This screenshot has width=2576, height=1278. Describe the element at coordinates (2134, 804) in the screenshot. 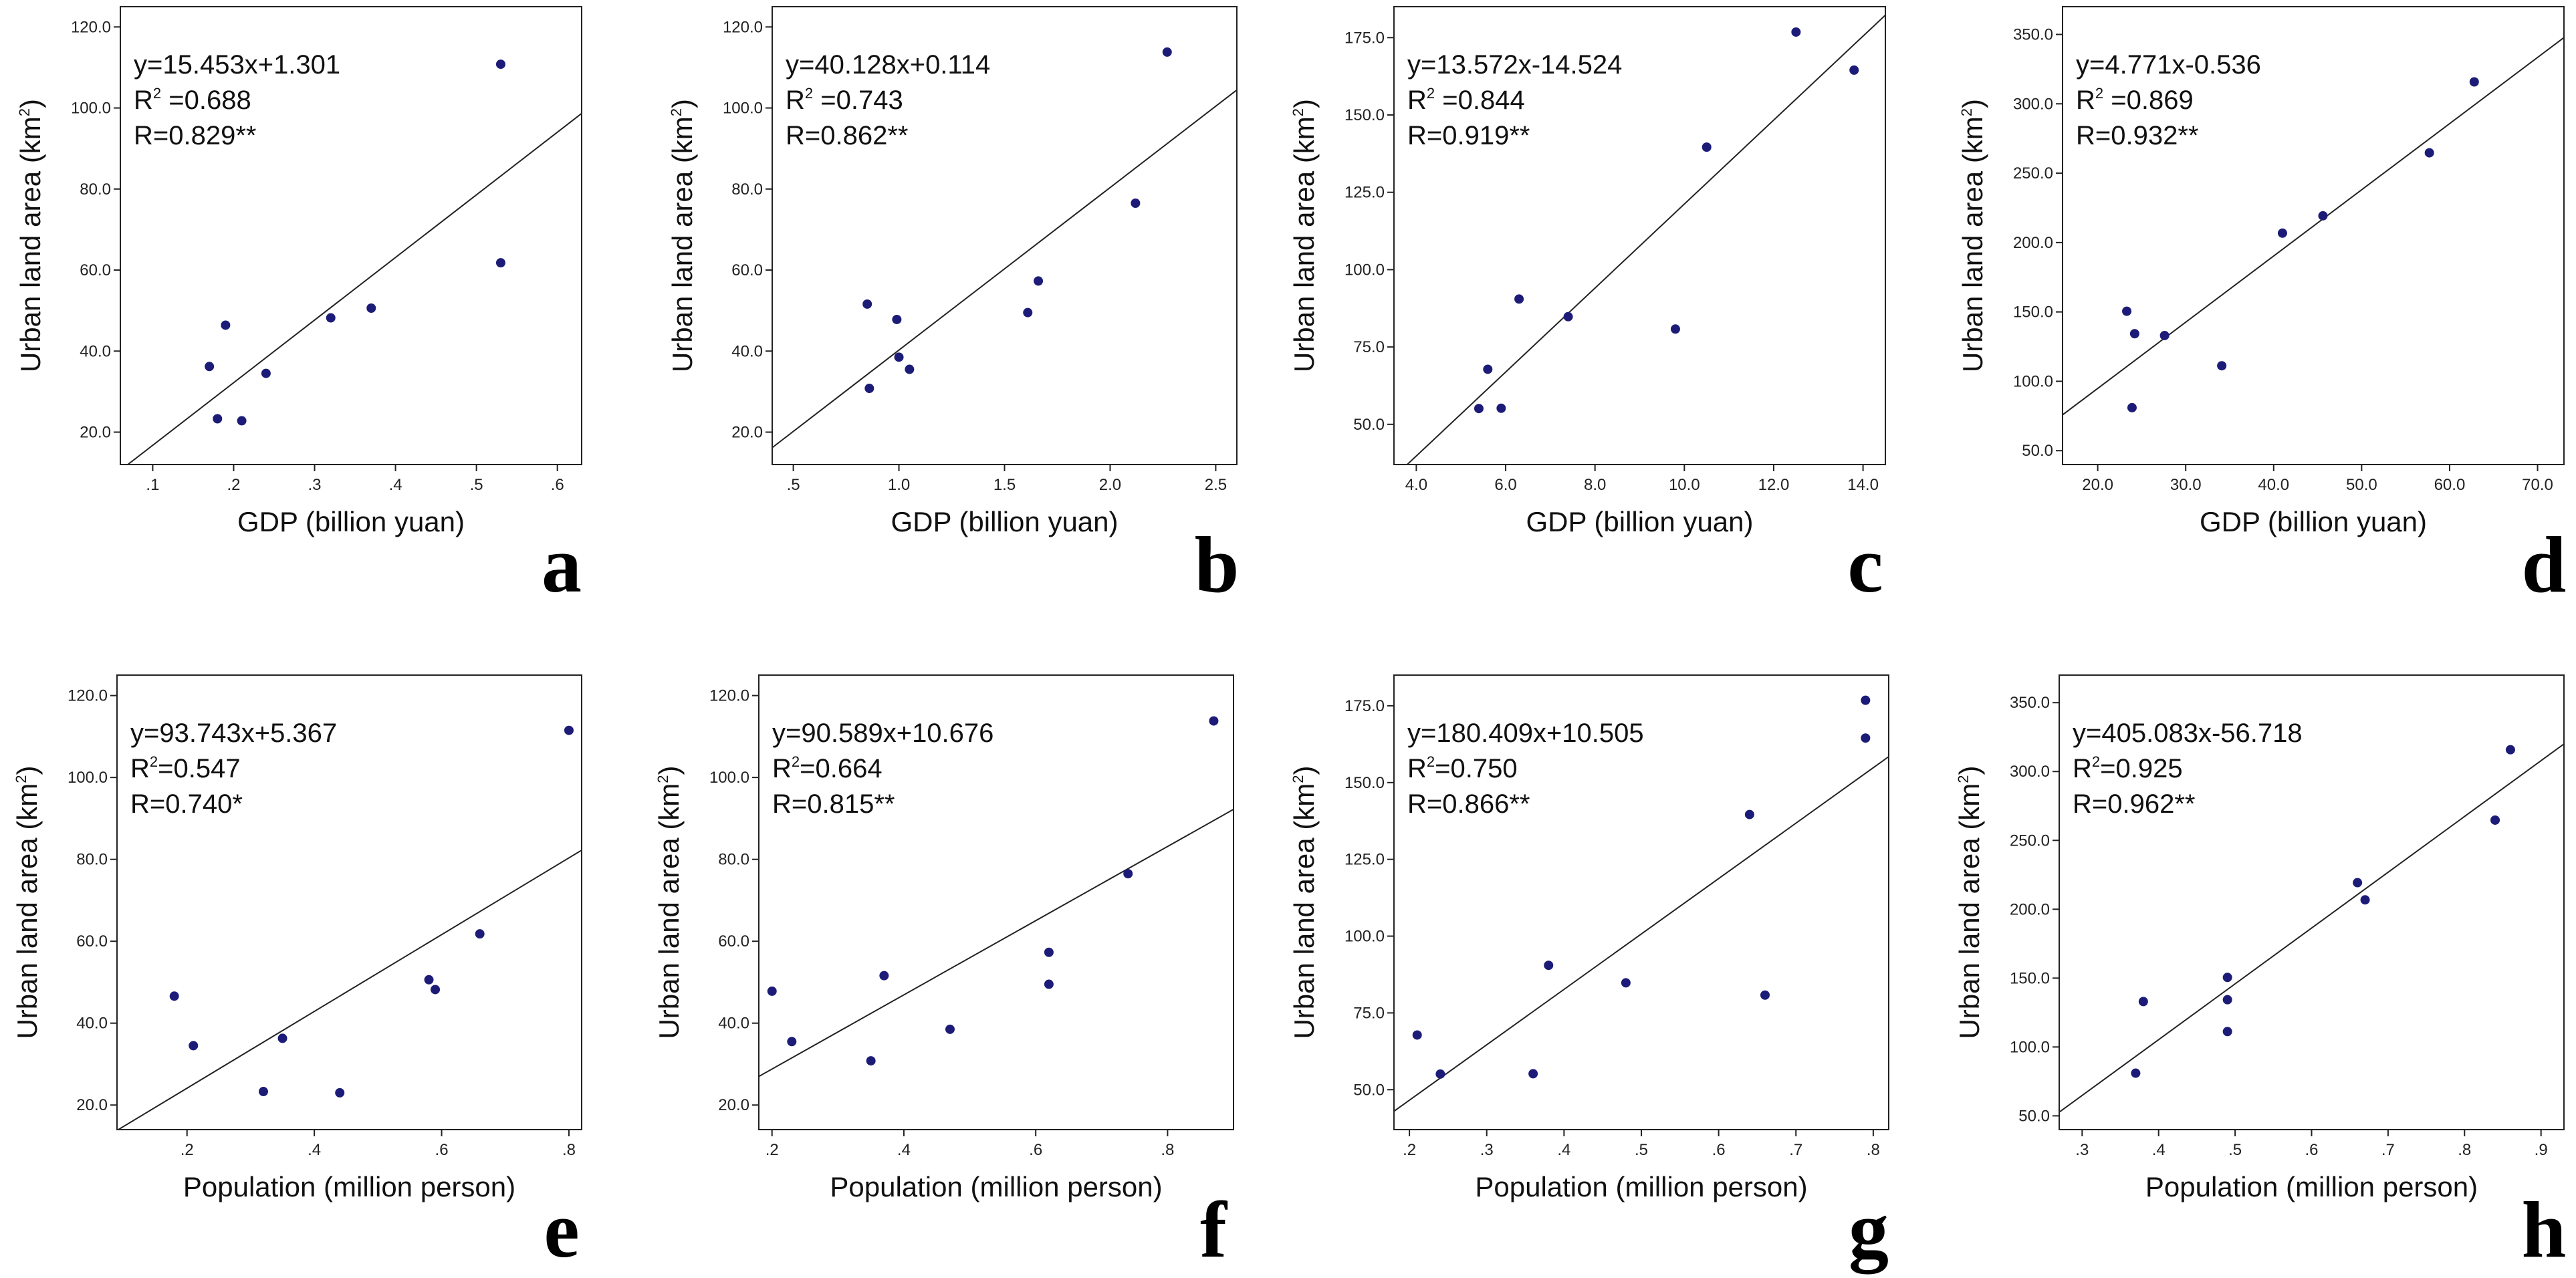

I see `correlation-text: R=0.962**` at that location.